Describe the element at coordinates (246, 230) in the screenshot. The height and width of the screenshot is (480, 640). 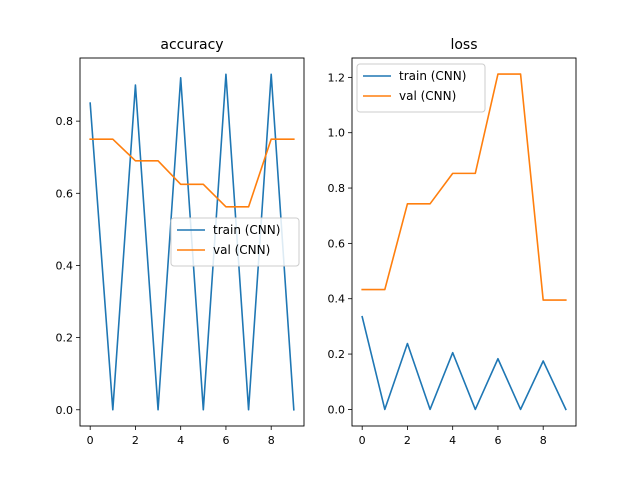
I see `accuracy-legend-label-train: train (CNN)` at that location.